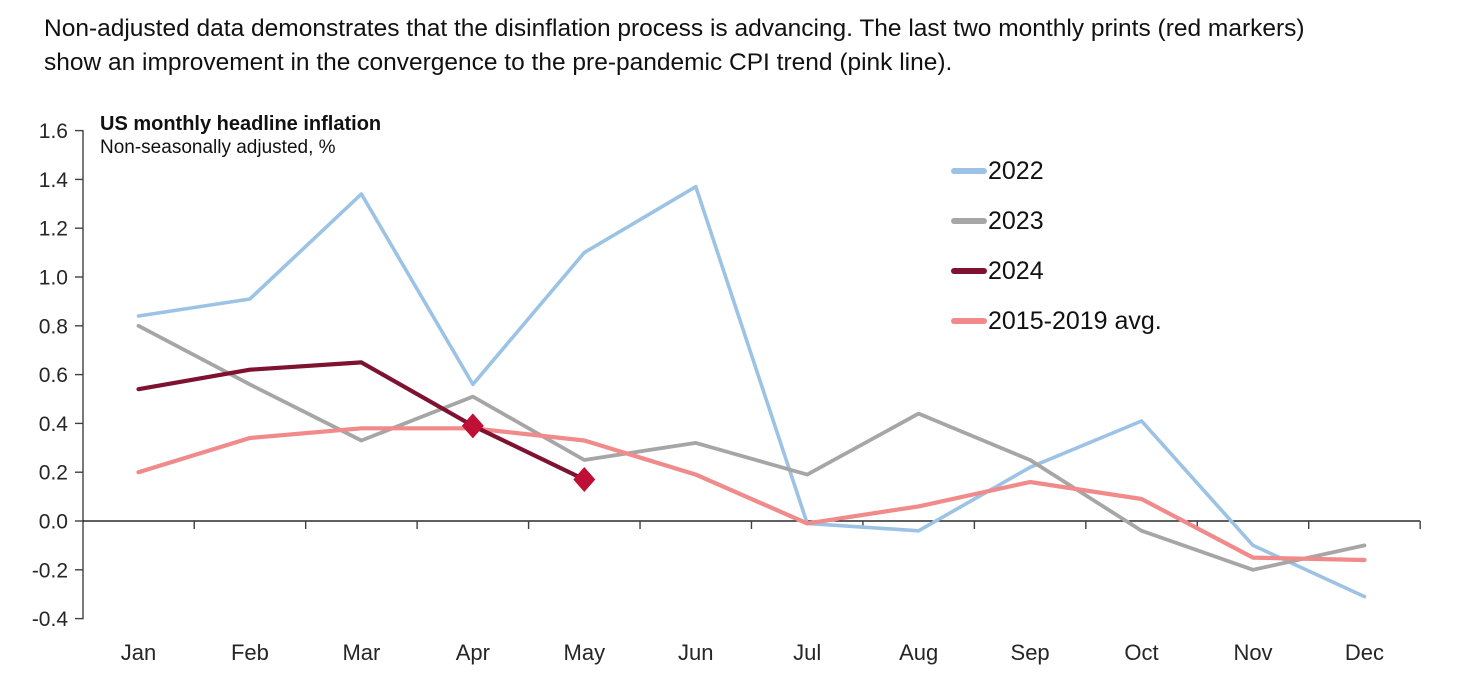  Describe the element at coordinates (54, 180) in the screenshot. I see `y-tick-label: 1.4` at that location.